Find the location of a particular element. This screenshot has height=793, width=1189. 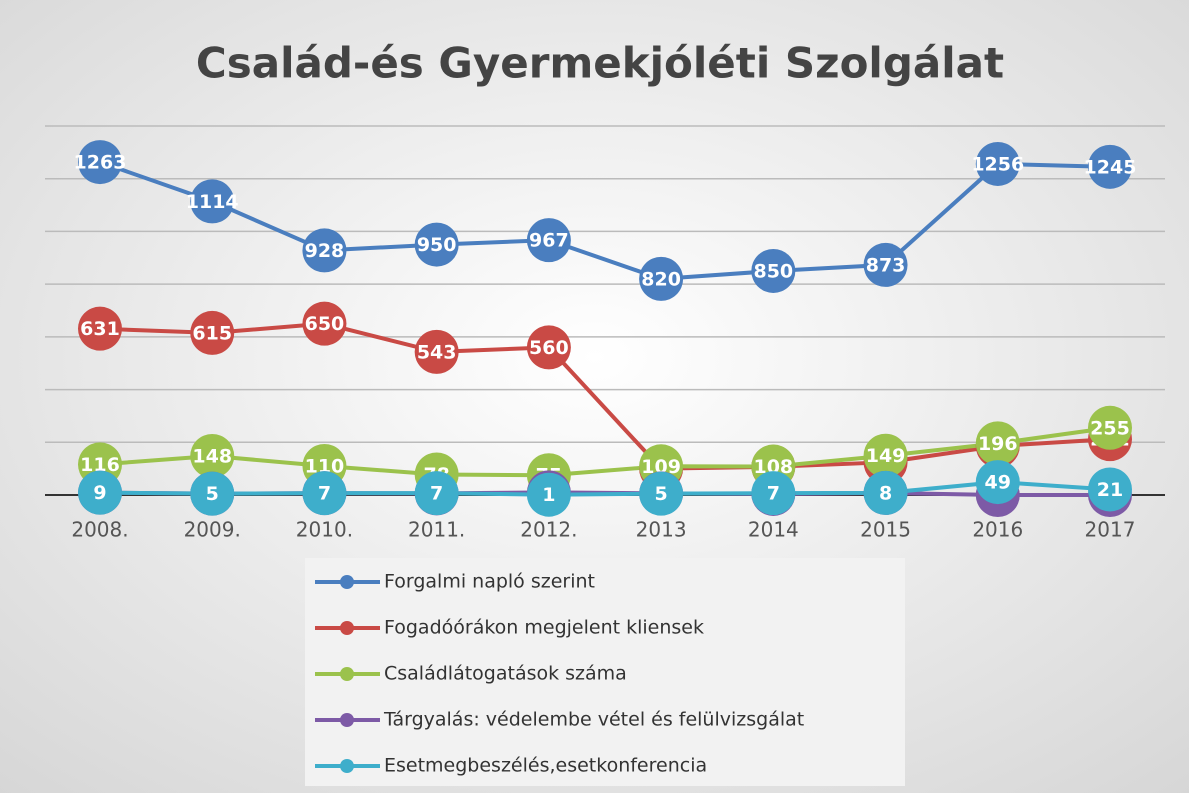

x-tick-label: 2008. is located at coordinates (99, 530).